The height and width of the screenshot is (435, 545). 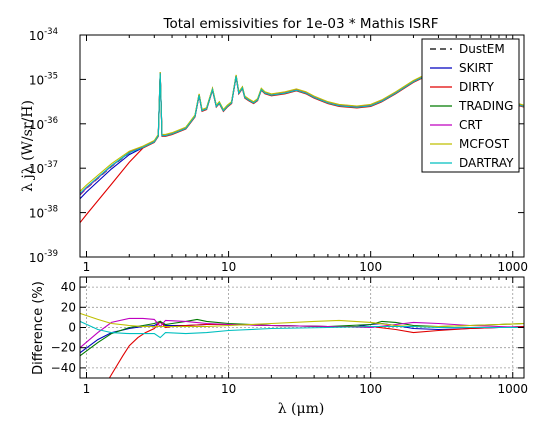 I want to click on bottom-xtick-label: 1, so click(x=87, y=389).